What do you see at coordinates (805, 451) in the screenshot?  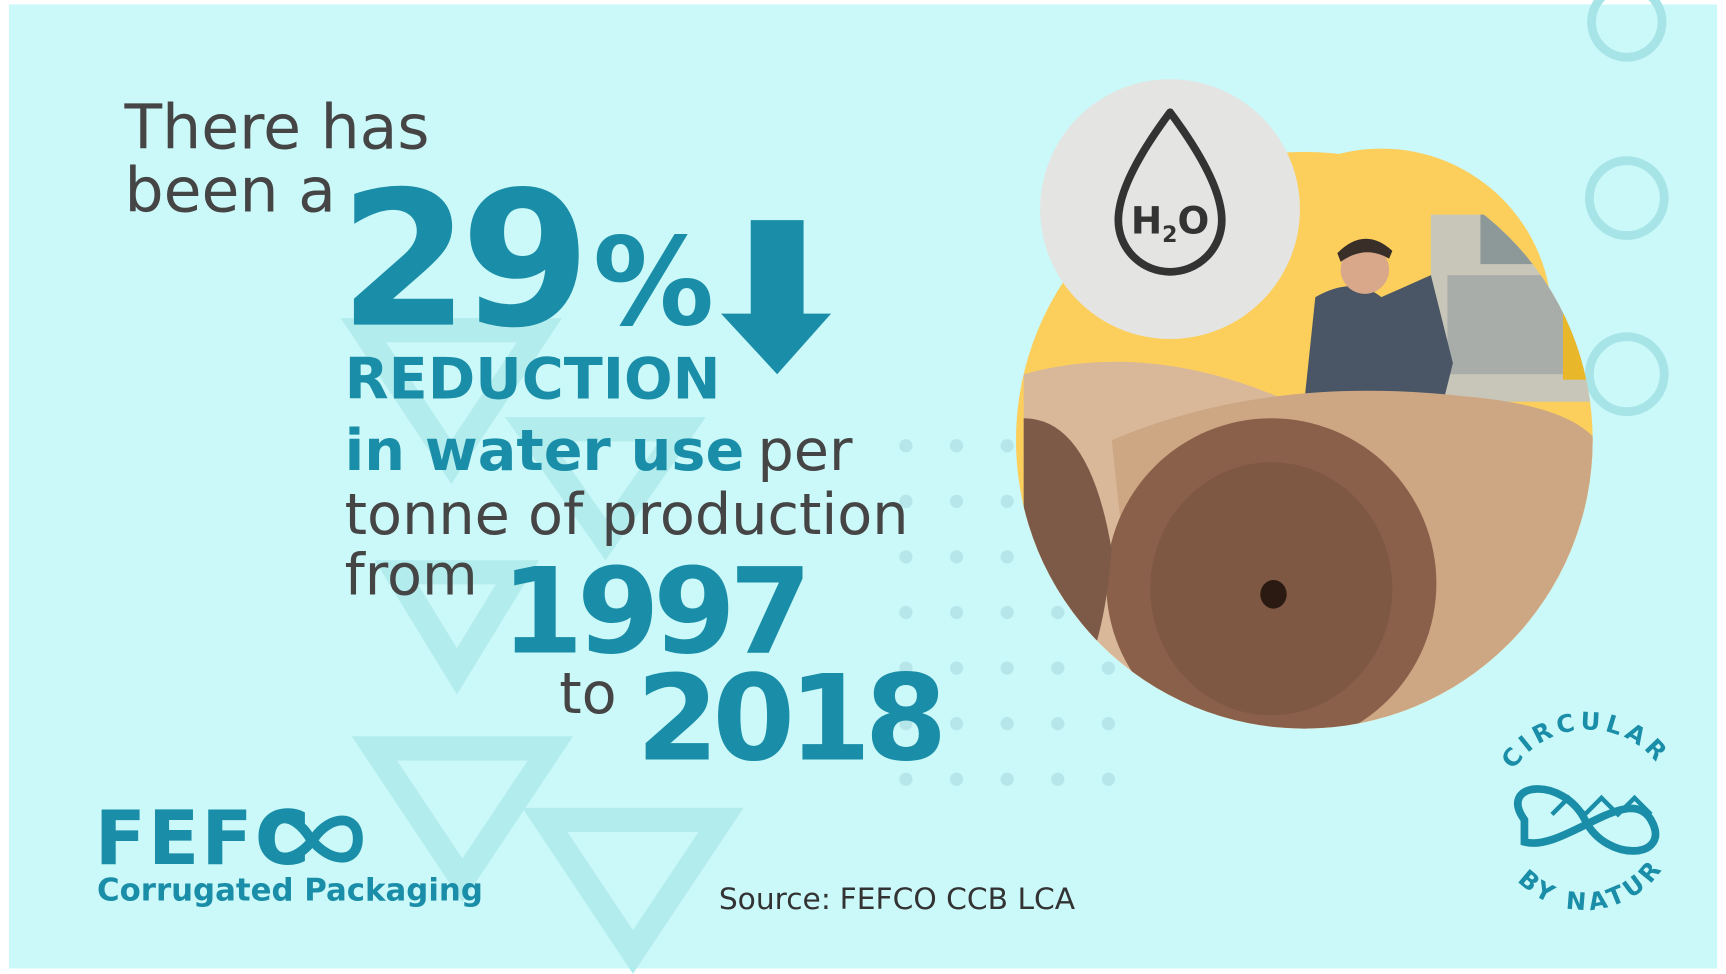 I see `per: per` at bounding box center [805, 451].